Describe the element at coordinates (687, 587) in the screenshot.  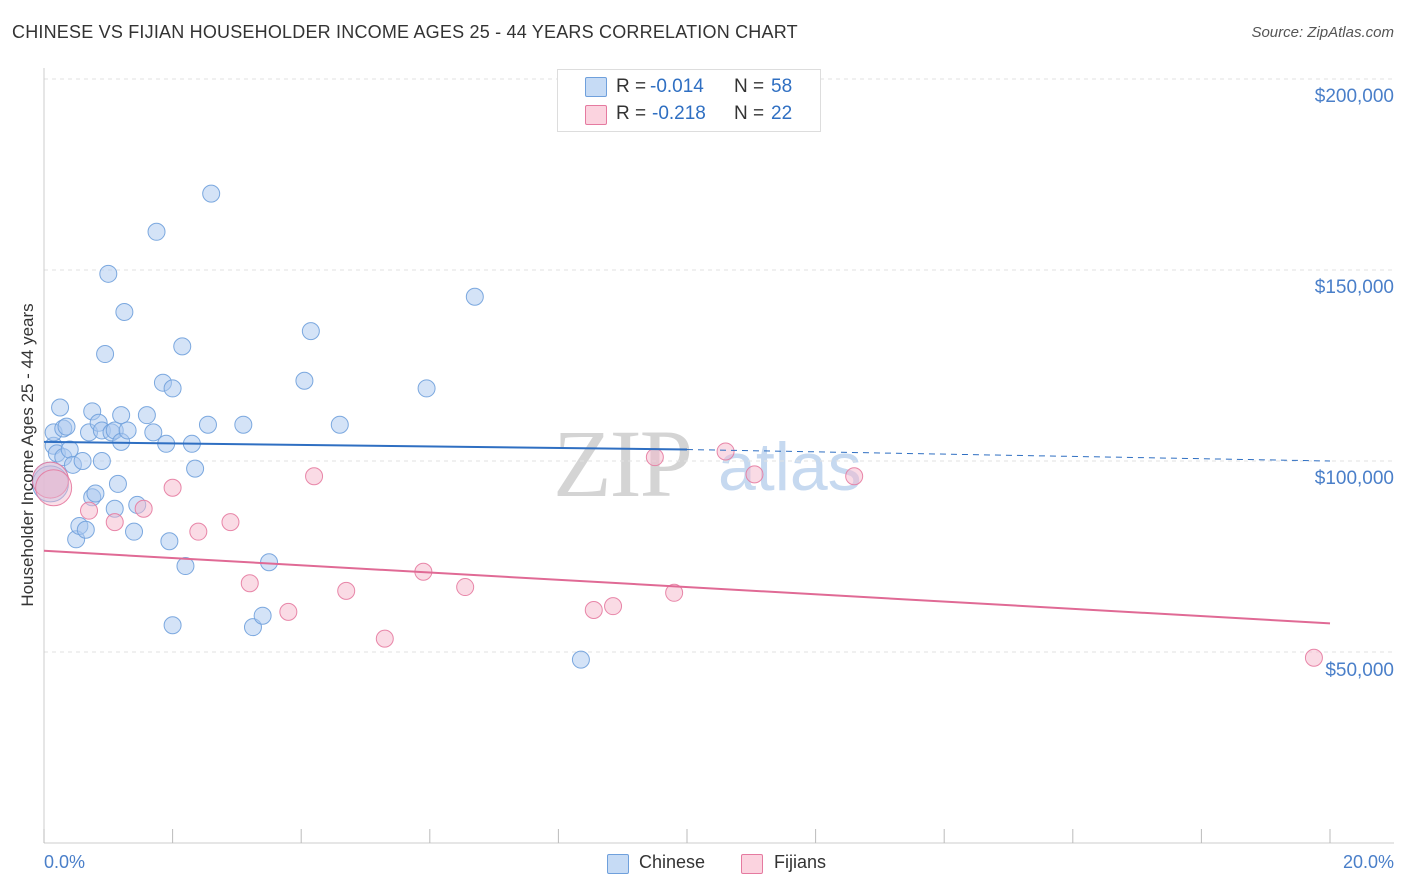
I see `fijian-trend-line` at that location.